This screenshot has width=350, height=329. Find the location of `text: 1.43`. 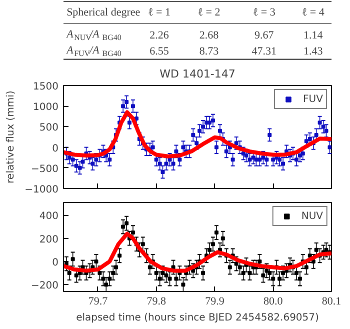

text: 1.43 is located at coordinates (314, 52).